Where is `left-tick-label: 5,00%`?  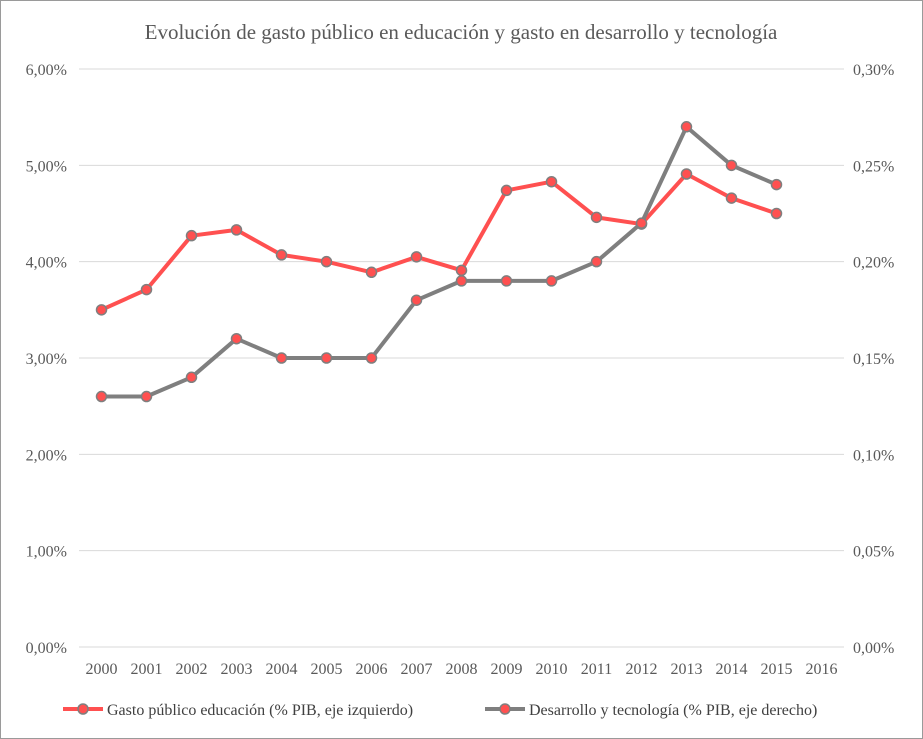 left-tick-label: 5,00% is located at coordinates (46, 166).